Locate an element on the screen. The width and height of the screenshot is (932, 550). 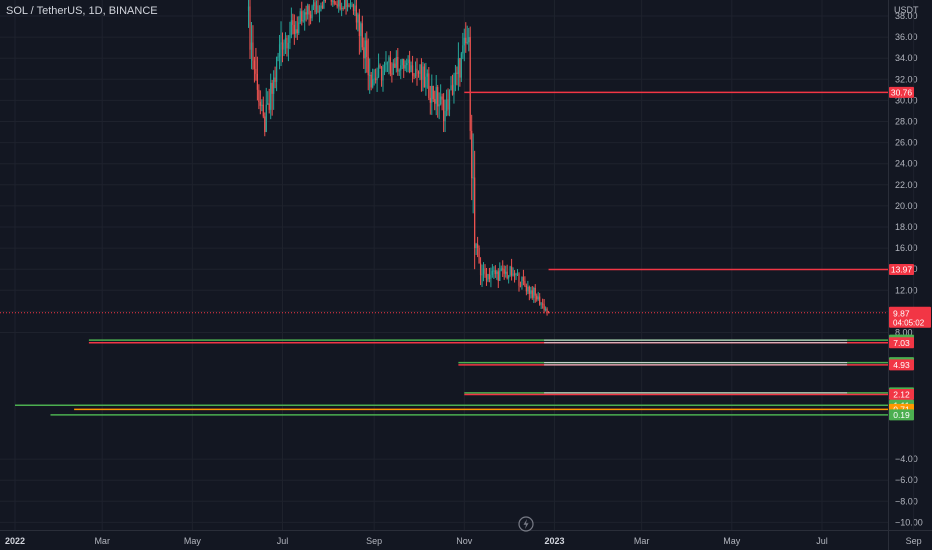
y-tick-label: 12.00 is located at coordinates (906, 290).